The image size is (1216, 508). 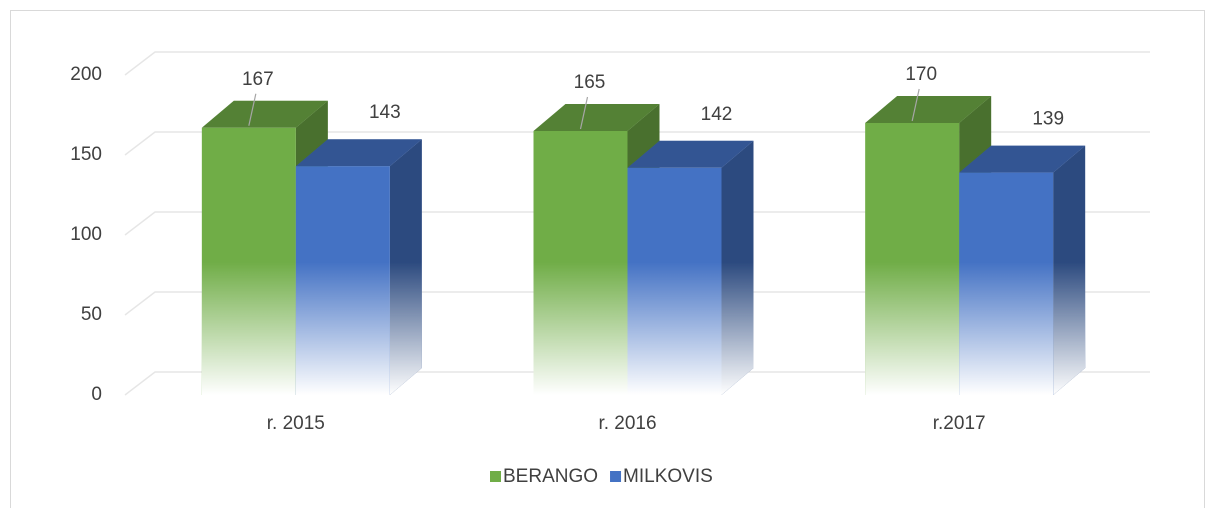 What do you see at coordinates (258, 79) in the screenshot?
I see `data-label: 167` at bounding box center [258, 79].